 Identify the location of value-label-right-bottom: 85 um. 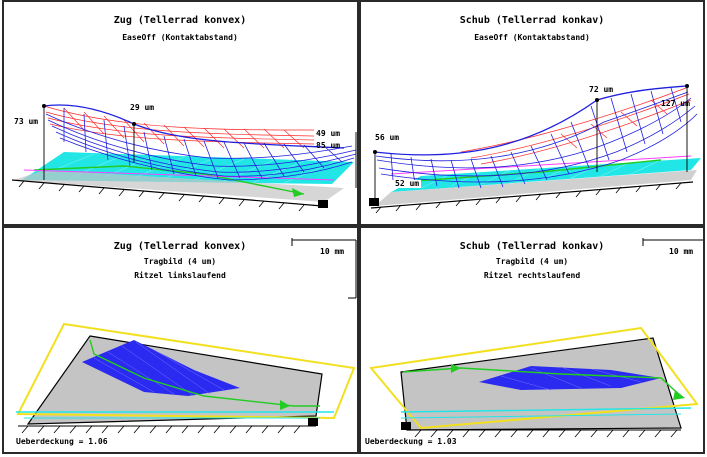
(328, 145).